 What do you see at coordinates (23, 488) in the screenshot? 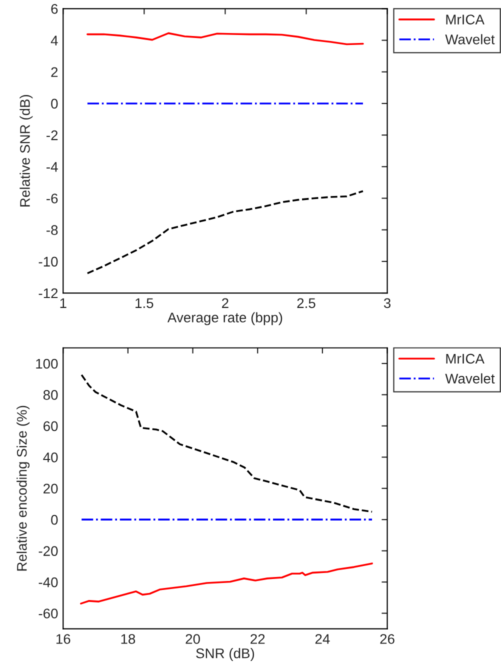
I see `y-axis-title: Relative encoding Size (%)` at bounding box center [23, 488].